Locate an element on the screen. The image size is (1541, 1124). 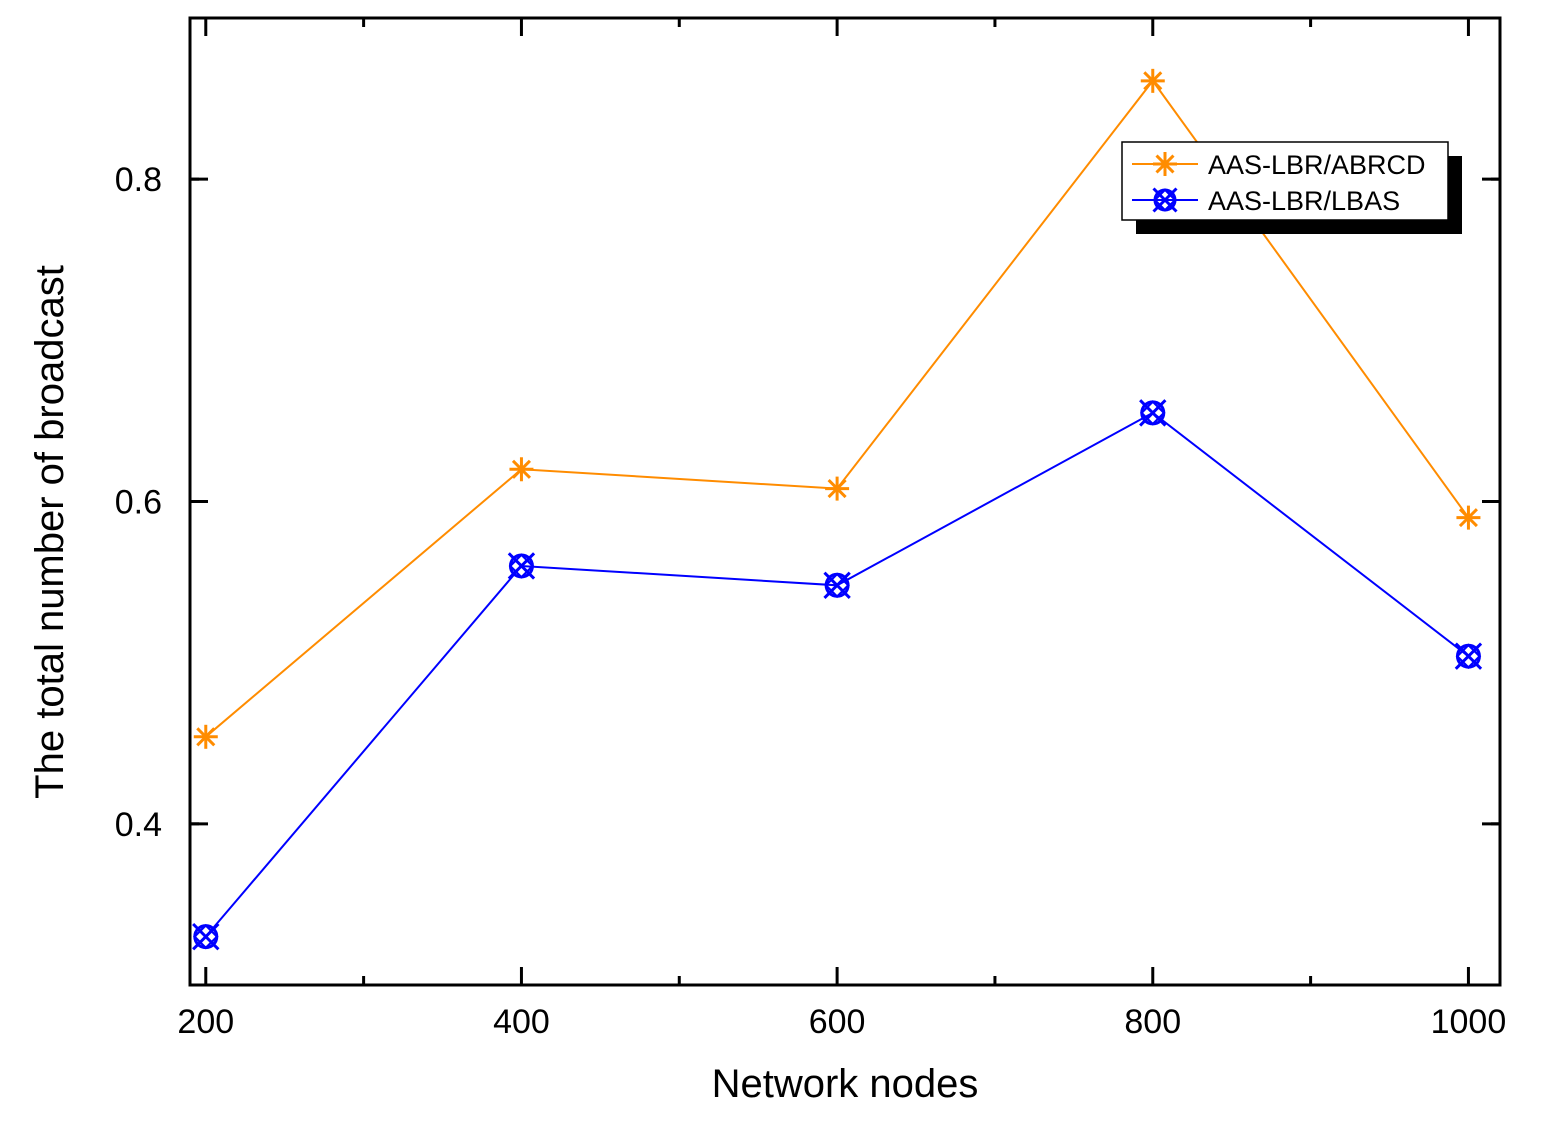
y-axis-title: The total number of broadcast is located at coordinates (50, 532).